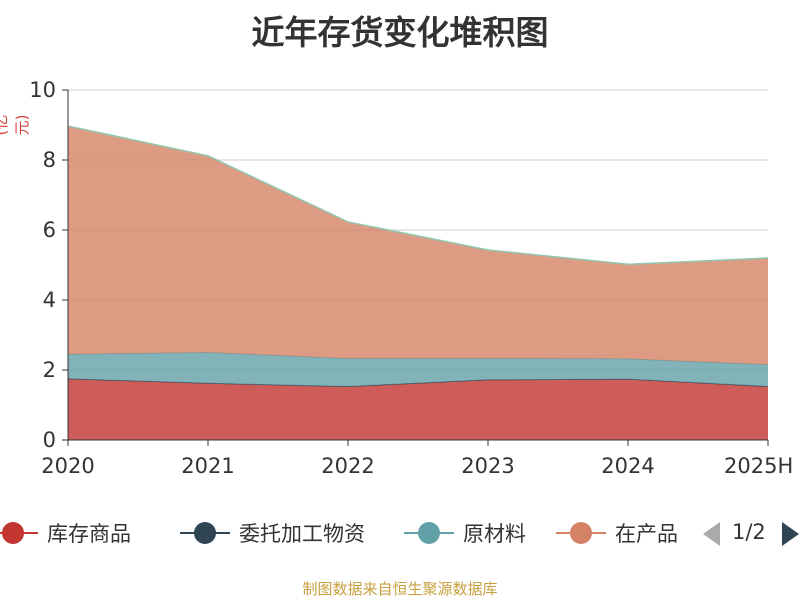 The width and height of the screenshot is (800, 600). What do you see at coordinates (417, 466) in the screenshot?
I see `x-tick-labels: 2020 2021 2022 2023 2024 2025H` at bounding box center [417, 466].